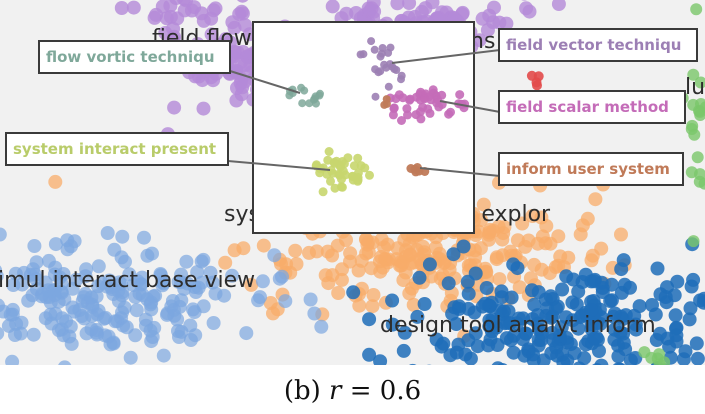  I want to click on cluster-purple-top-left, so click(182, 23).